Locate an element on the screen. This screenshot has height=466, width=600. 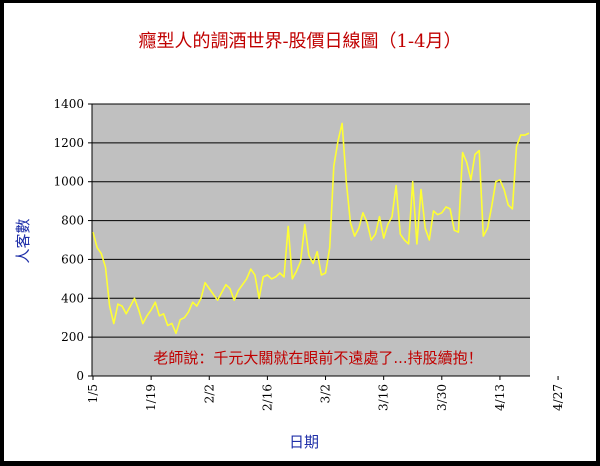
x-tick-label: 4/27 is located at coordinates (558, 397).